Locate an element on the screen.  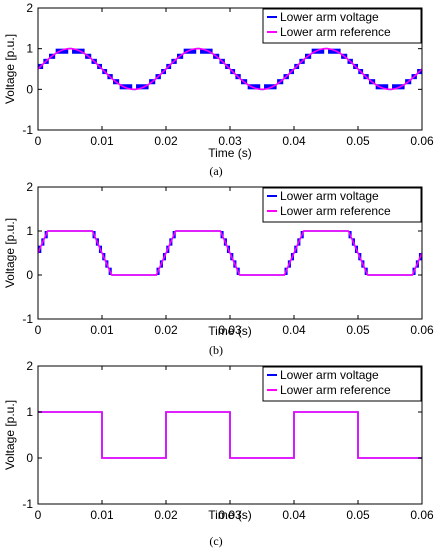
panel-caption: (c) is located at coordinates (215, 541).